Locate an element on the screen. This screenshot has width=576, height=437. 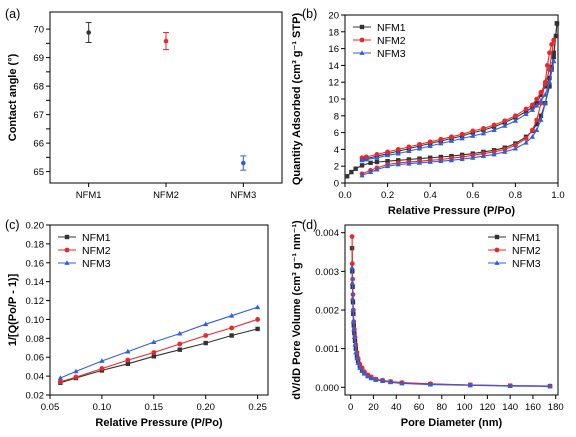
y-tick-label-b: 0 is located at coordinates (336, 184).